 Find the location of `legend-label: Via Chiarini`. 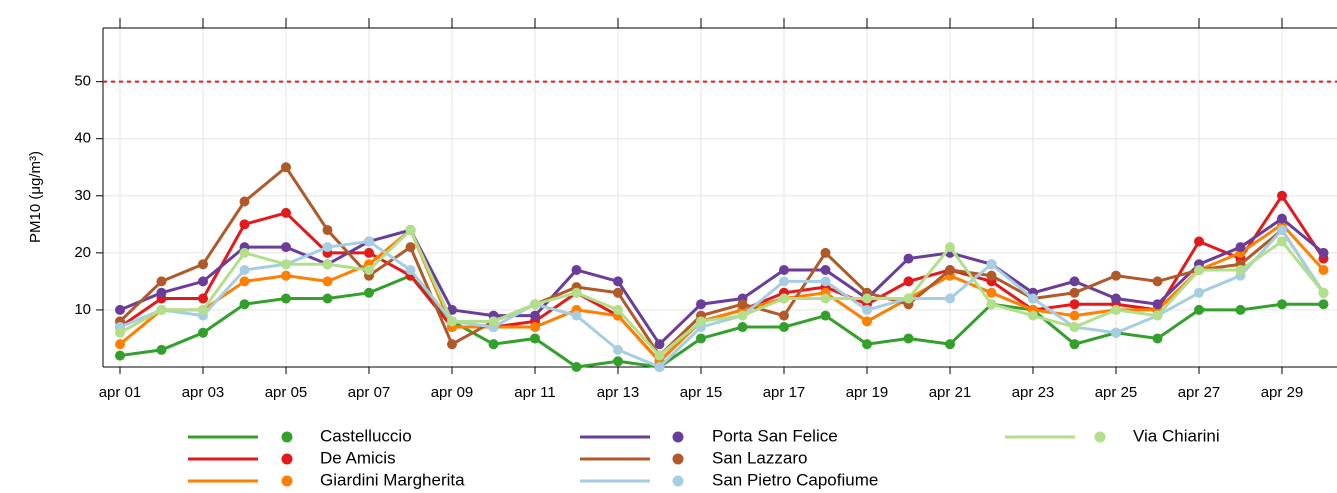

legend-label: Via Chiarini is located at coordinates (1176, 435).